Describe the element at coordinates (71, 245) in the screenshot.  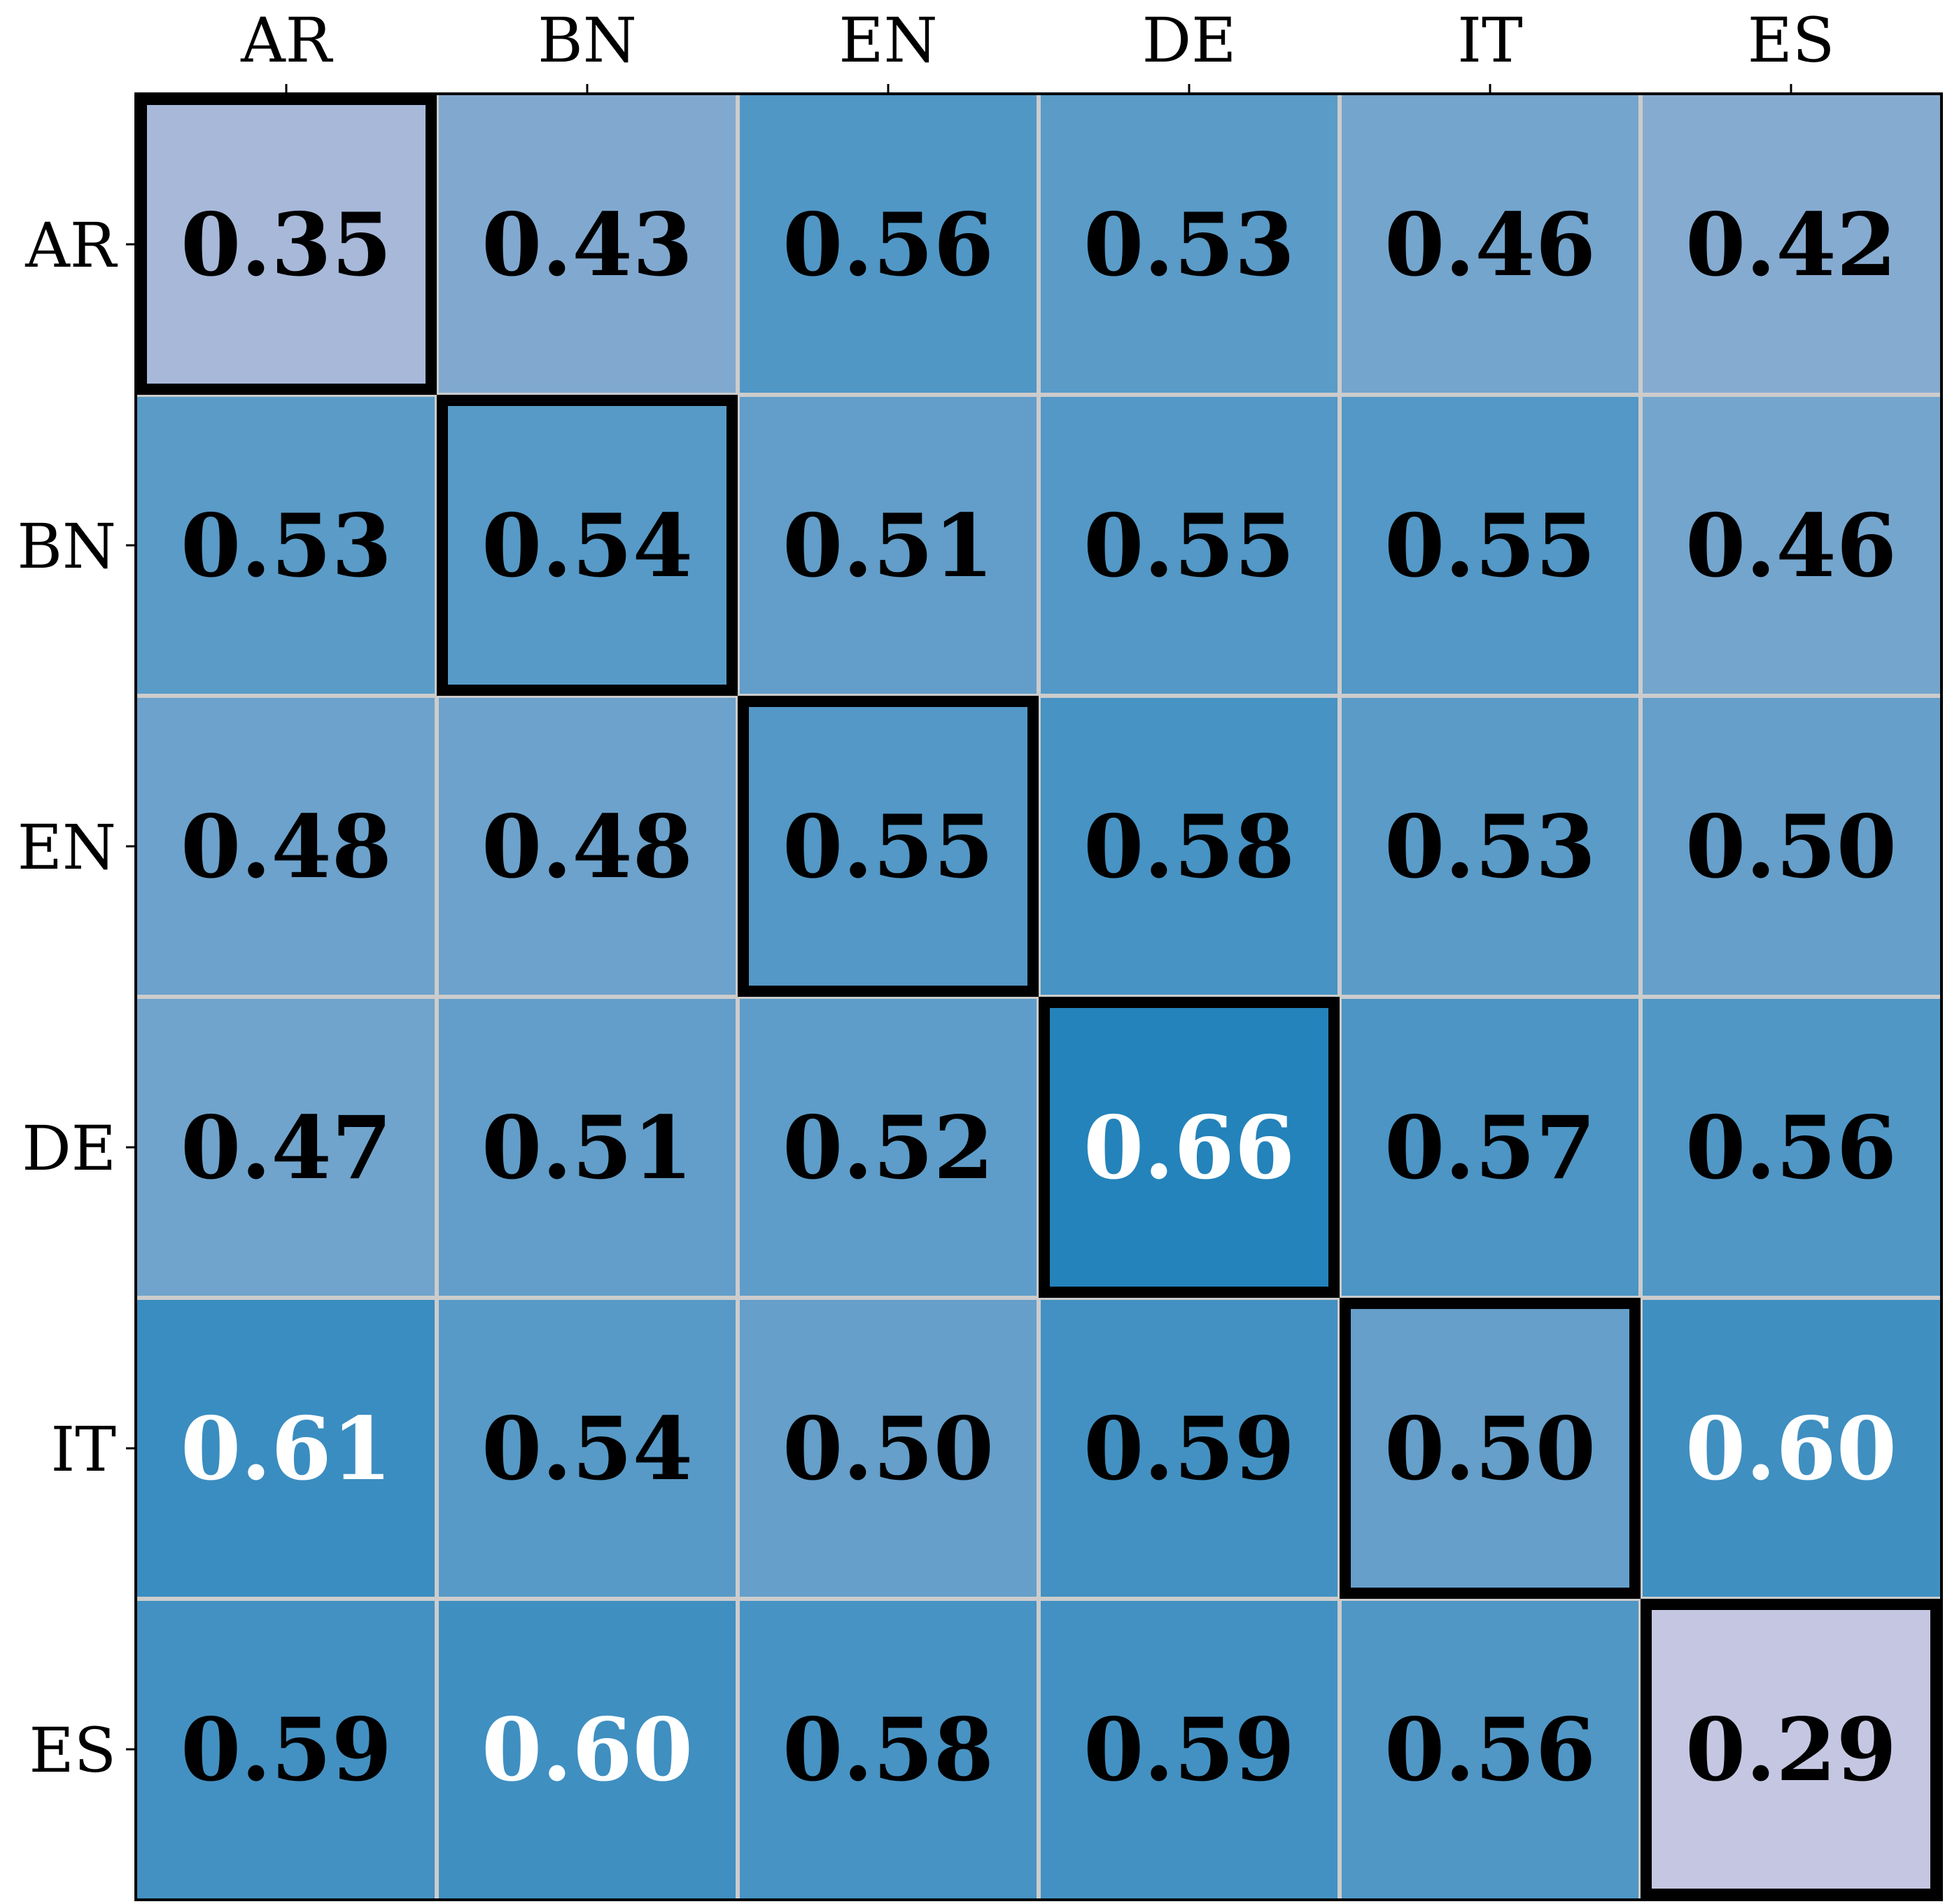
I see `y-tick-label: AR` at that location.